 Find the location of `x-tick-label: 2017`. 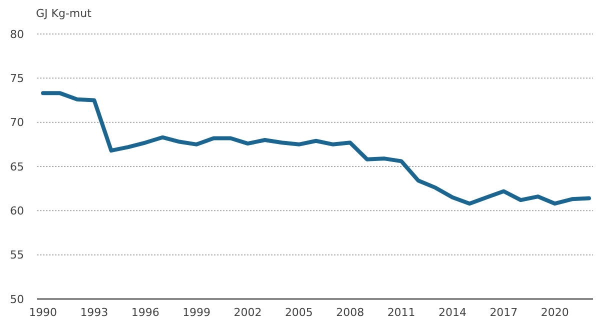

x-tick-label: 2017 is located at coordinates (504, 312).